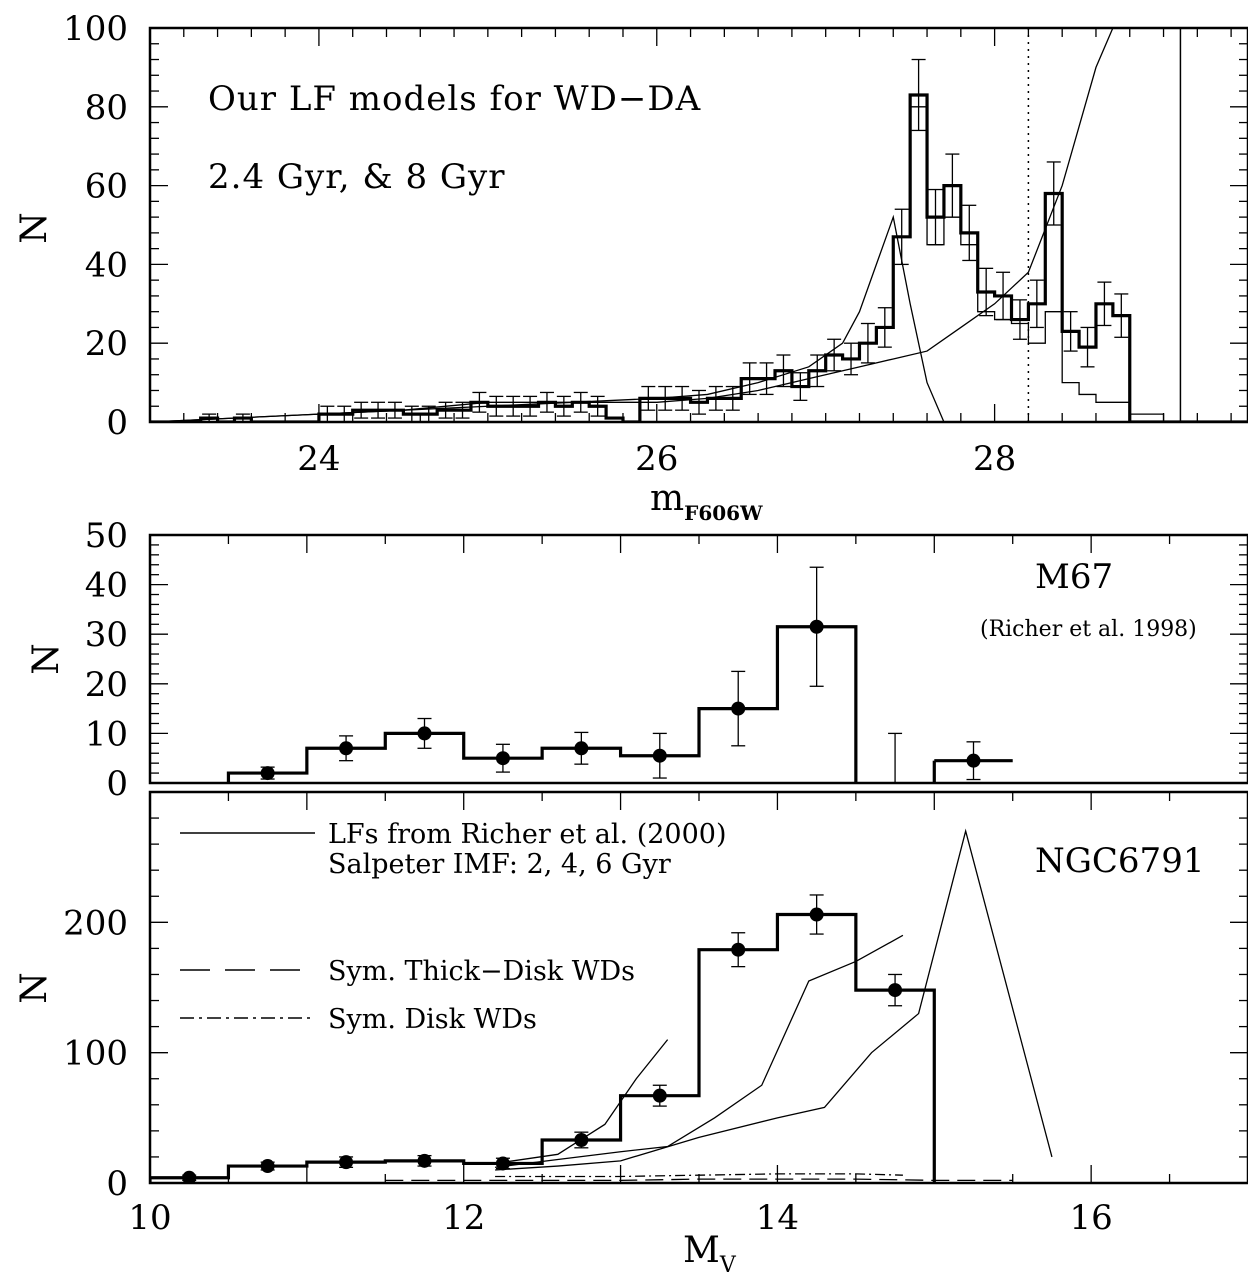 This screenshot has width=1248, height=1277. Describe the element at coordinates (777, 1218) in the screenshot. I see `x-tick-label: 14` at that location.